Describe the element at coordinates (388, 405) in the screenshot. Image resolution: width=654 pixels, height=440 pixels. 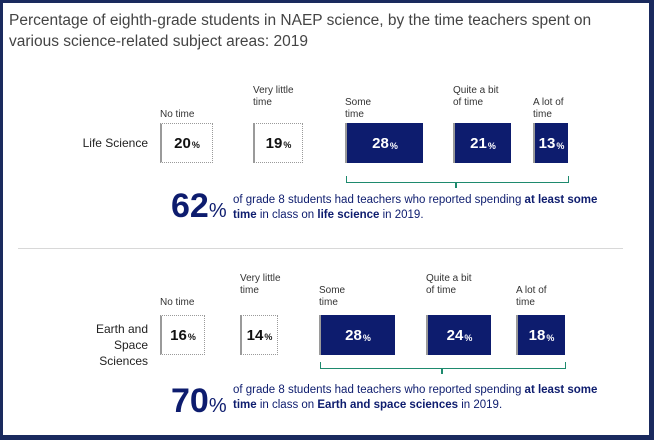
I see `statement-subject: Earth and space sciences` at that location.